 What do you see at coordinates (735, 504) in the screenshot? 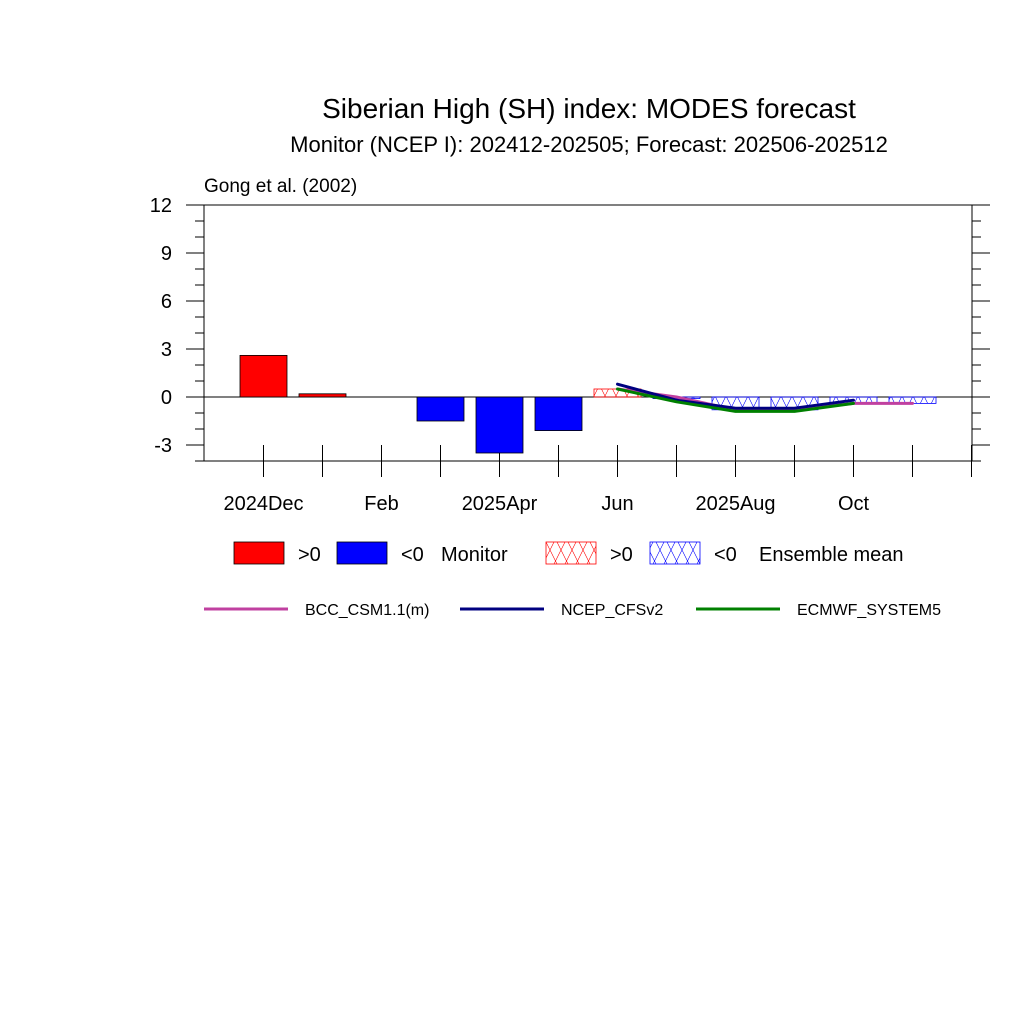
I see `x-tick-label: 2025Aug` at bounding box center [735, 504].